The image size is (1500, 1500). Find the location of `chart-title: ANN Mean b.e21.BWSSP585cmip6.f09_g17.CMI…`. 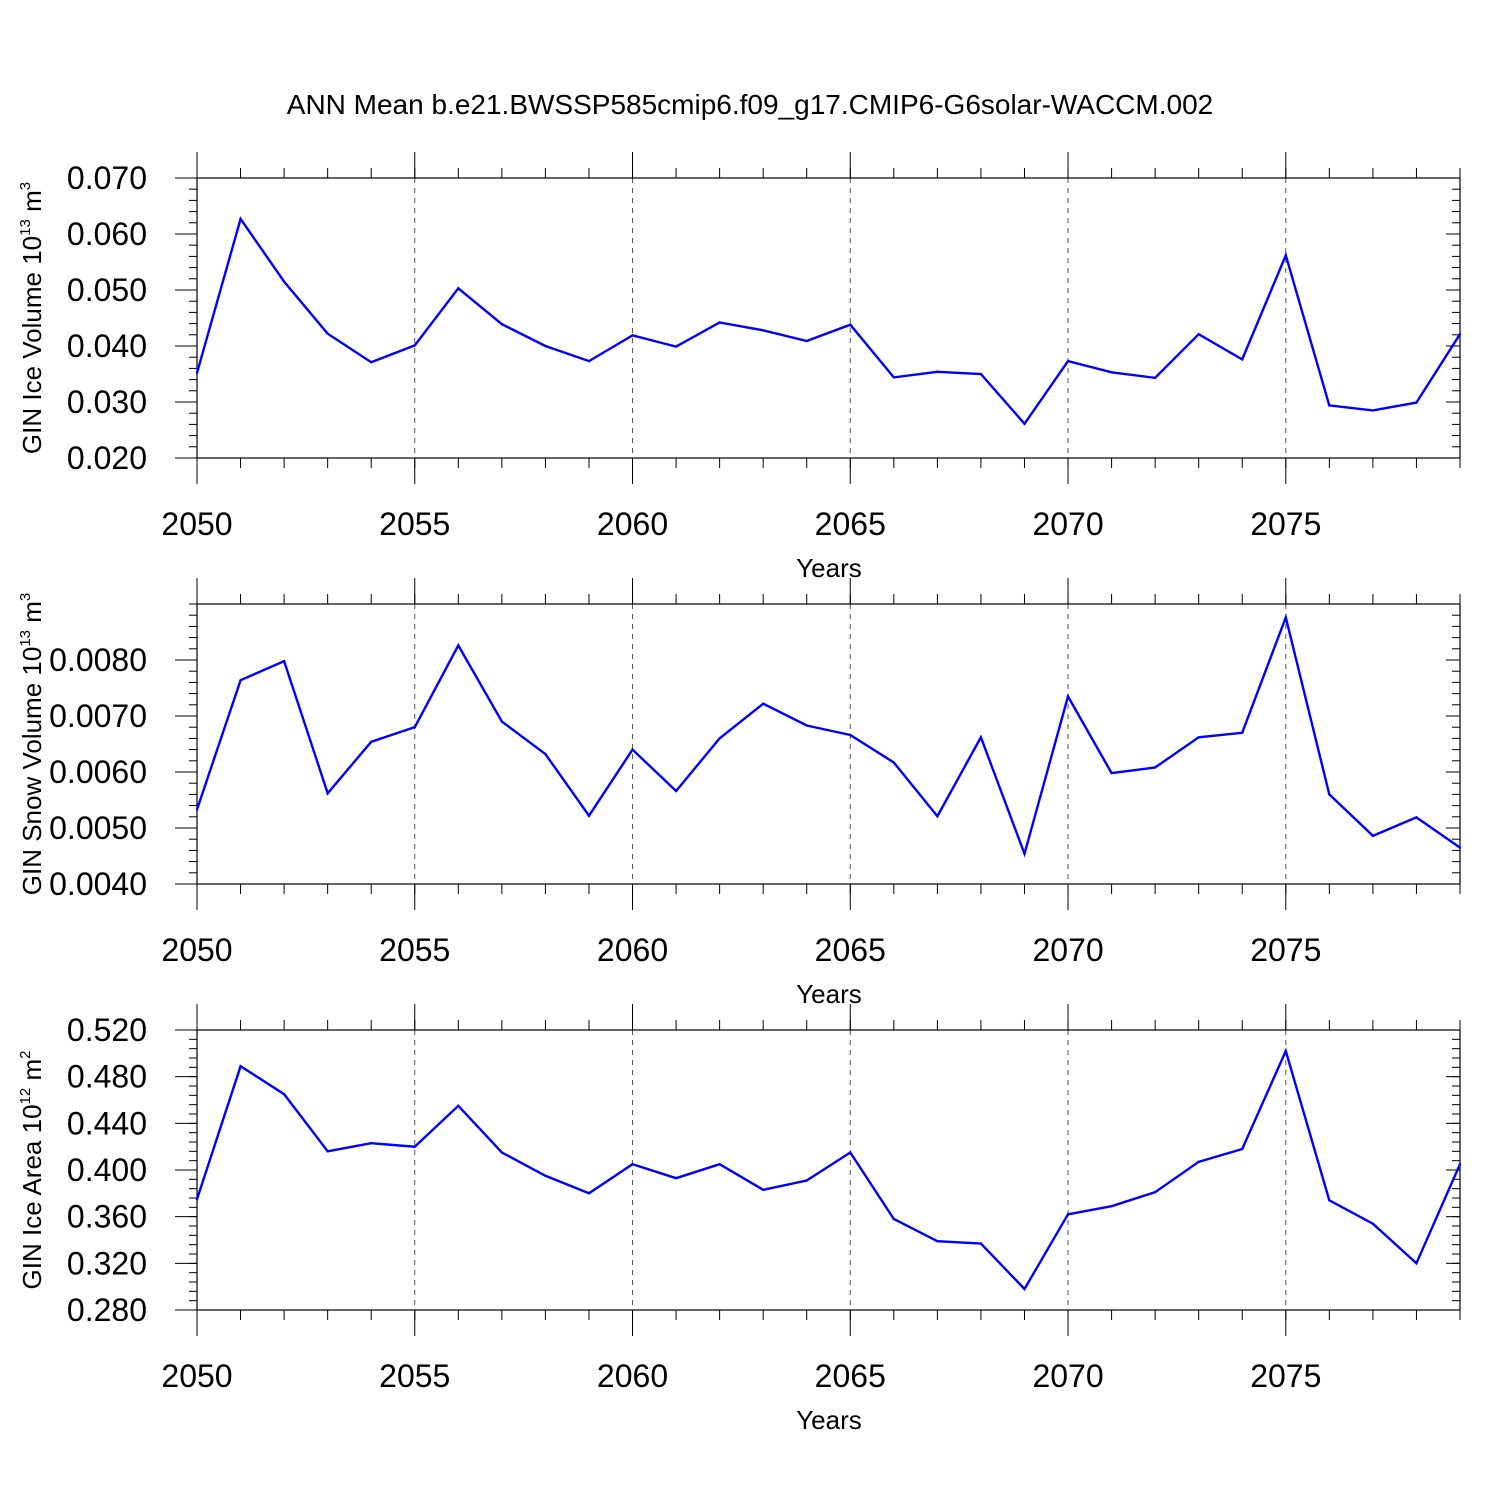

chart-title: ANN Mean b.e21.BWSSP585cmip6.f09_g17.CMI… is located at coordinates (750, 104).